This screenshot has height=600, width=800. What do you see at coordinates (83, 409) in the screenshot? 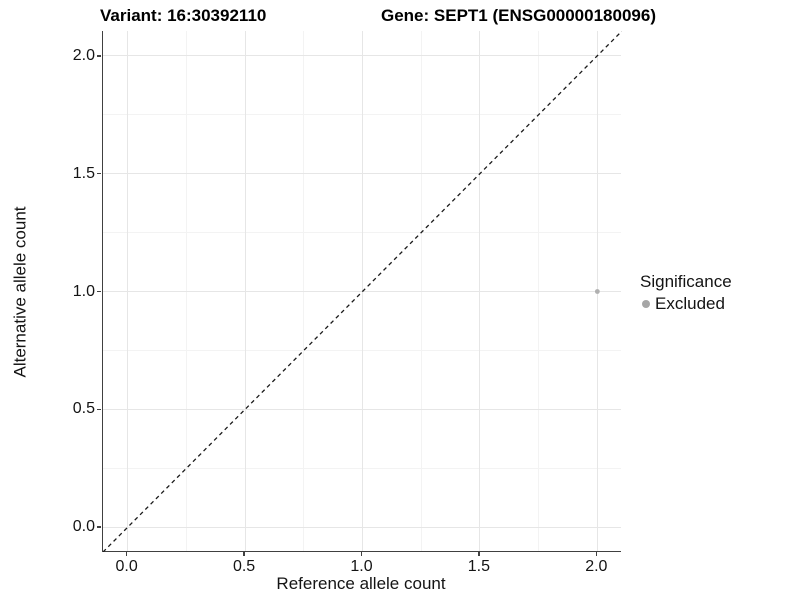
I see `y-tick-label: 0.5` at bounding box center [83, 409].